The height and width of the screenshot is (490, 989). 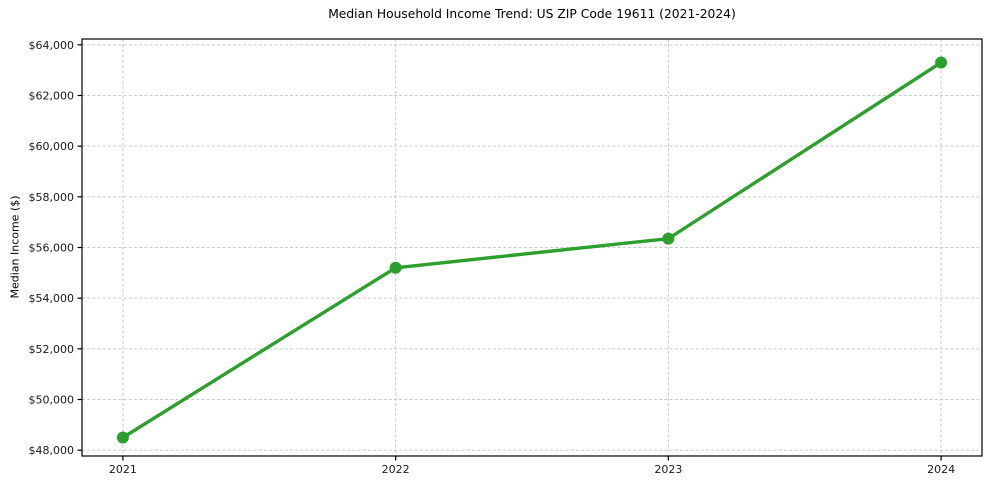 I want to click on x-tick-label: 2022, so click(x=396, y=469).